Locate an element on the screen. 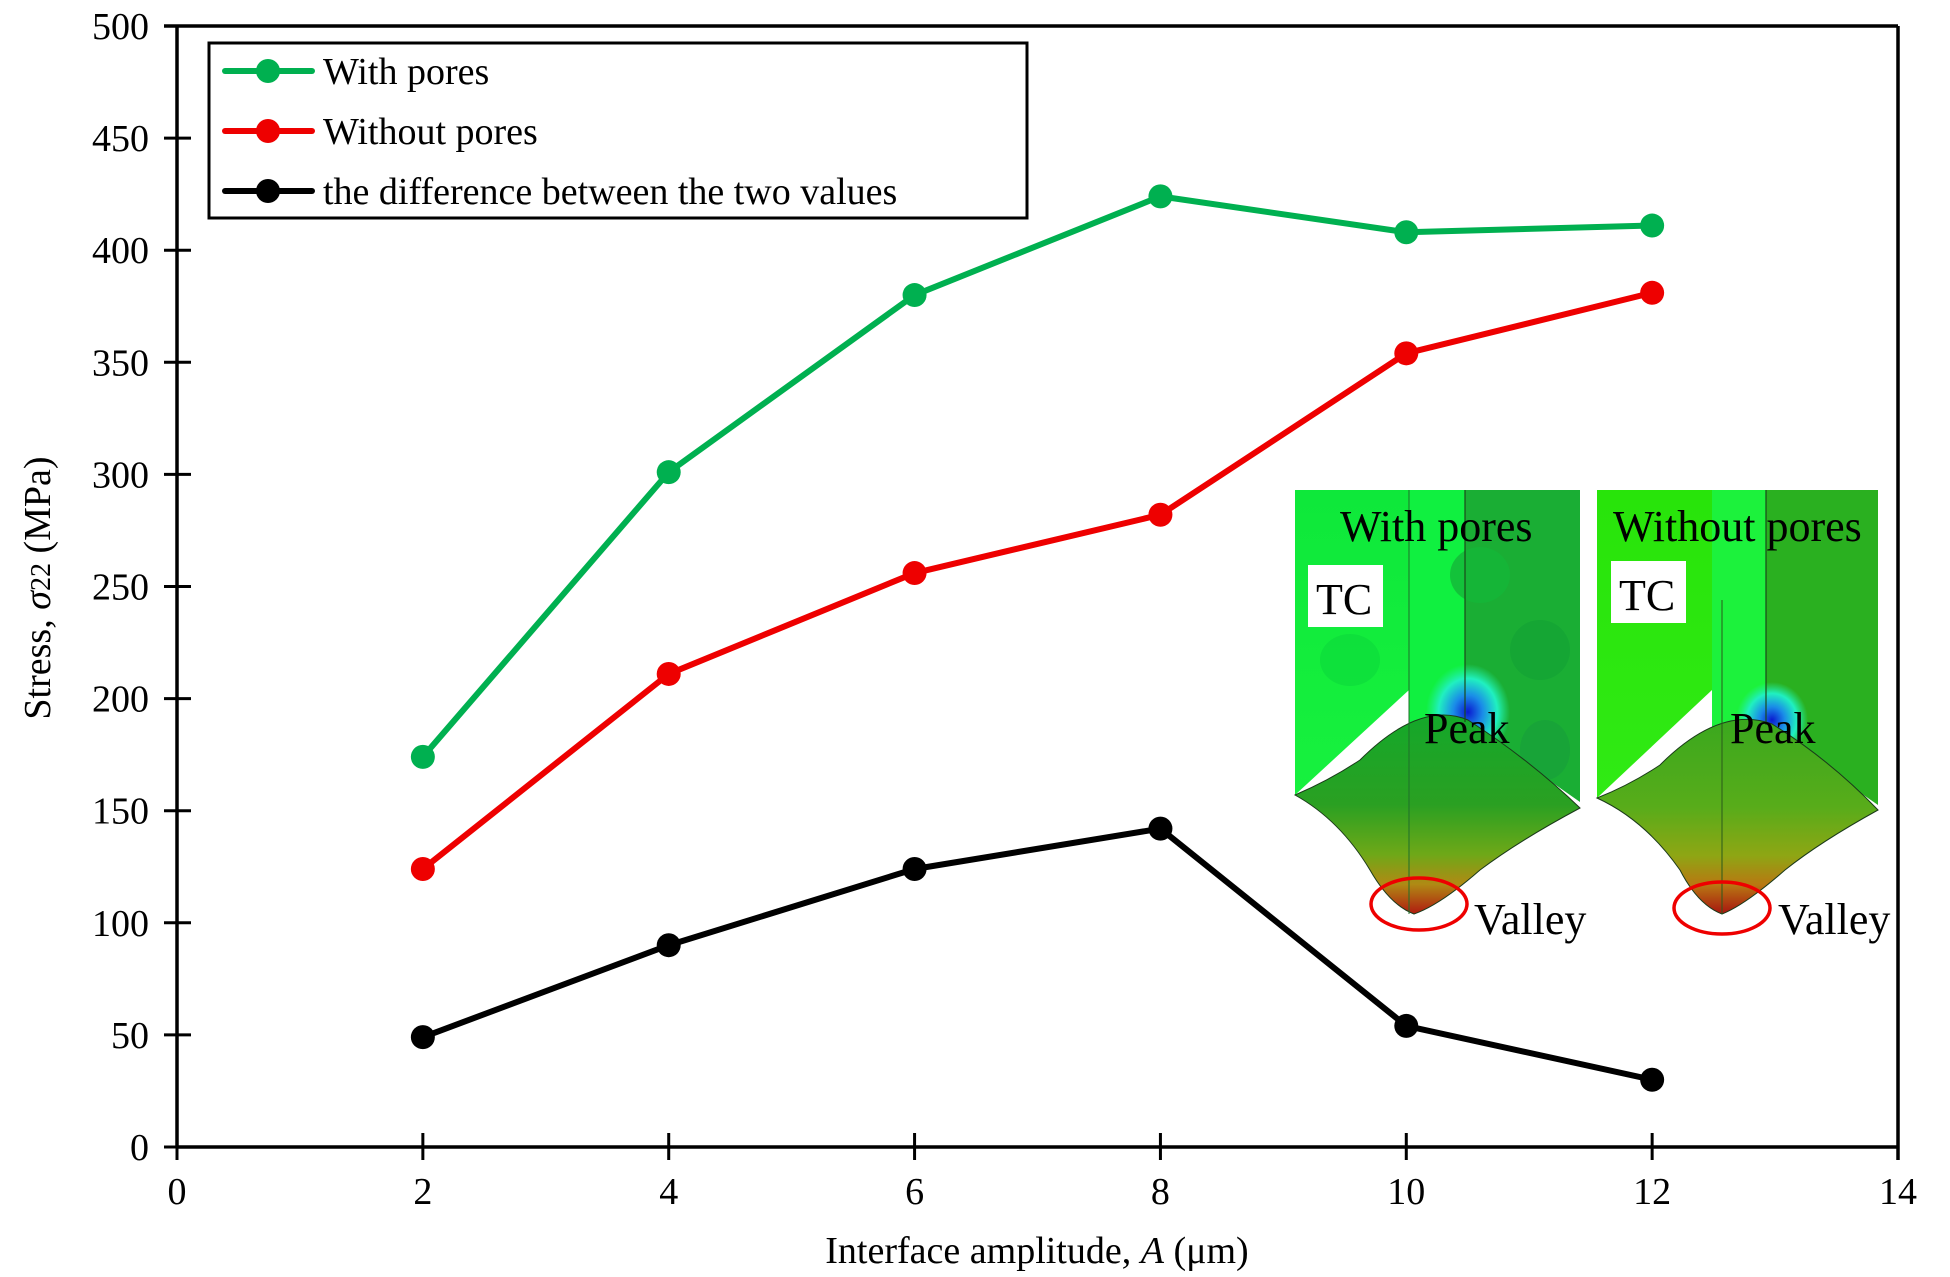  series-the-difference-between-the-two-values is located at coordinates (1037, 954).